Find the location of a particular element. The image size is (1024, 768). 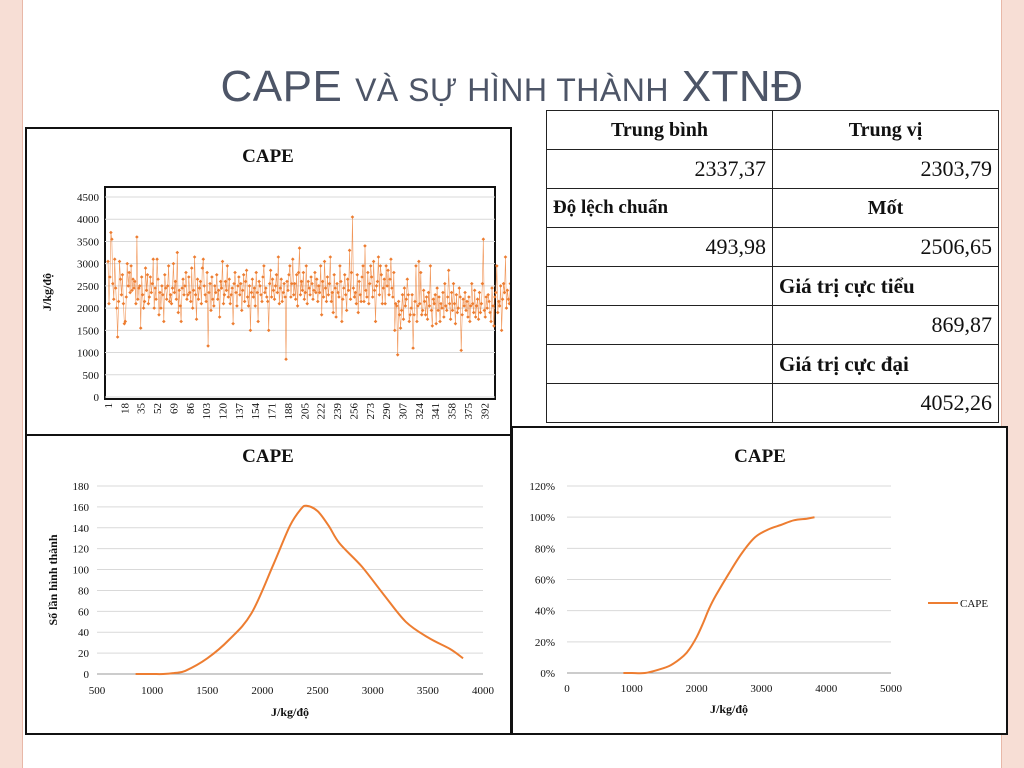

table-cell is located at coordinates (659, 403).